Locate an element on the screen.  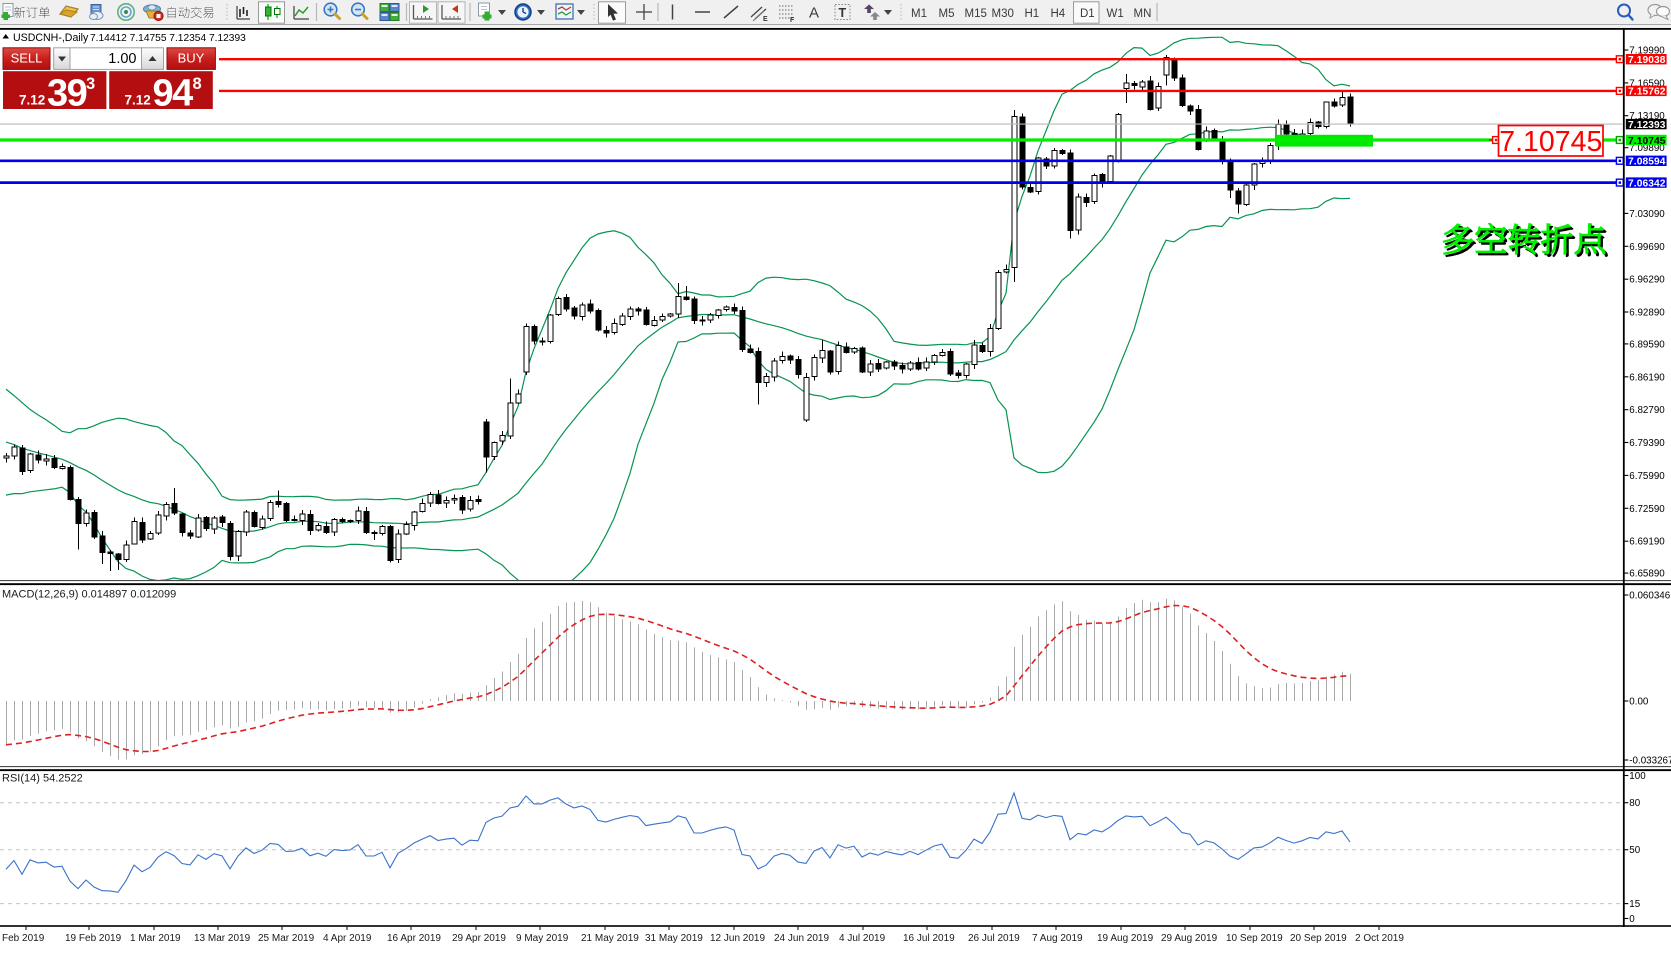
svg-text: 1 Mar 2019 is located at coordinates (155, 938).